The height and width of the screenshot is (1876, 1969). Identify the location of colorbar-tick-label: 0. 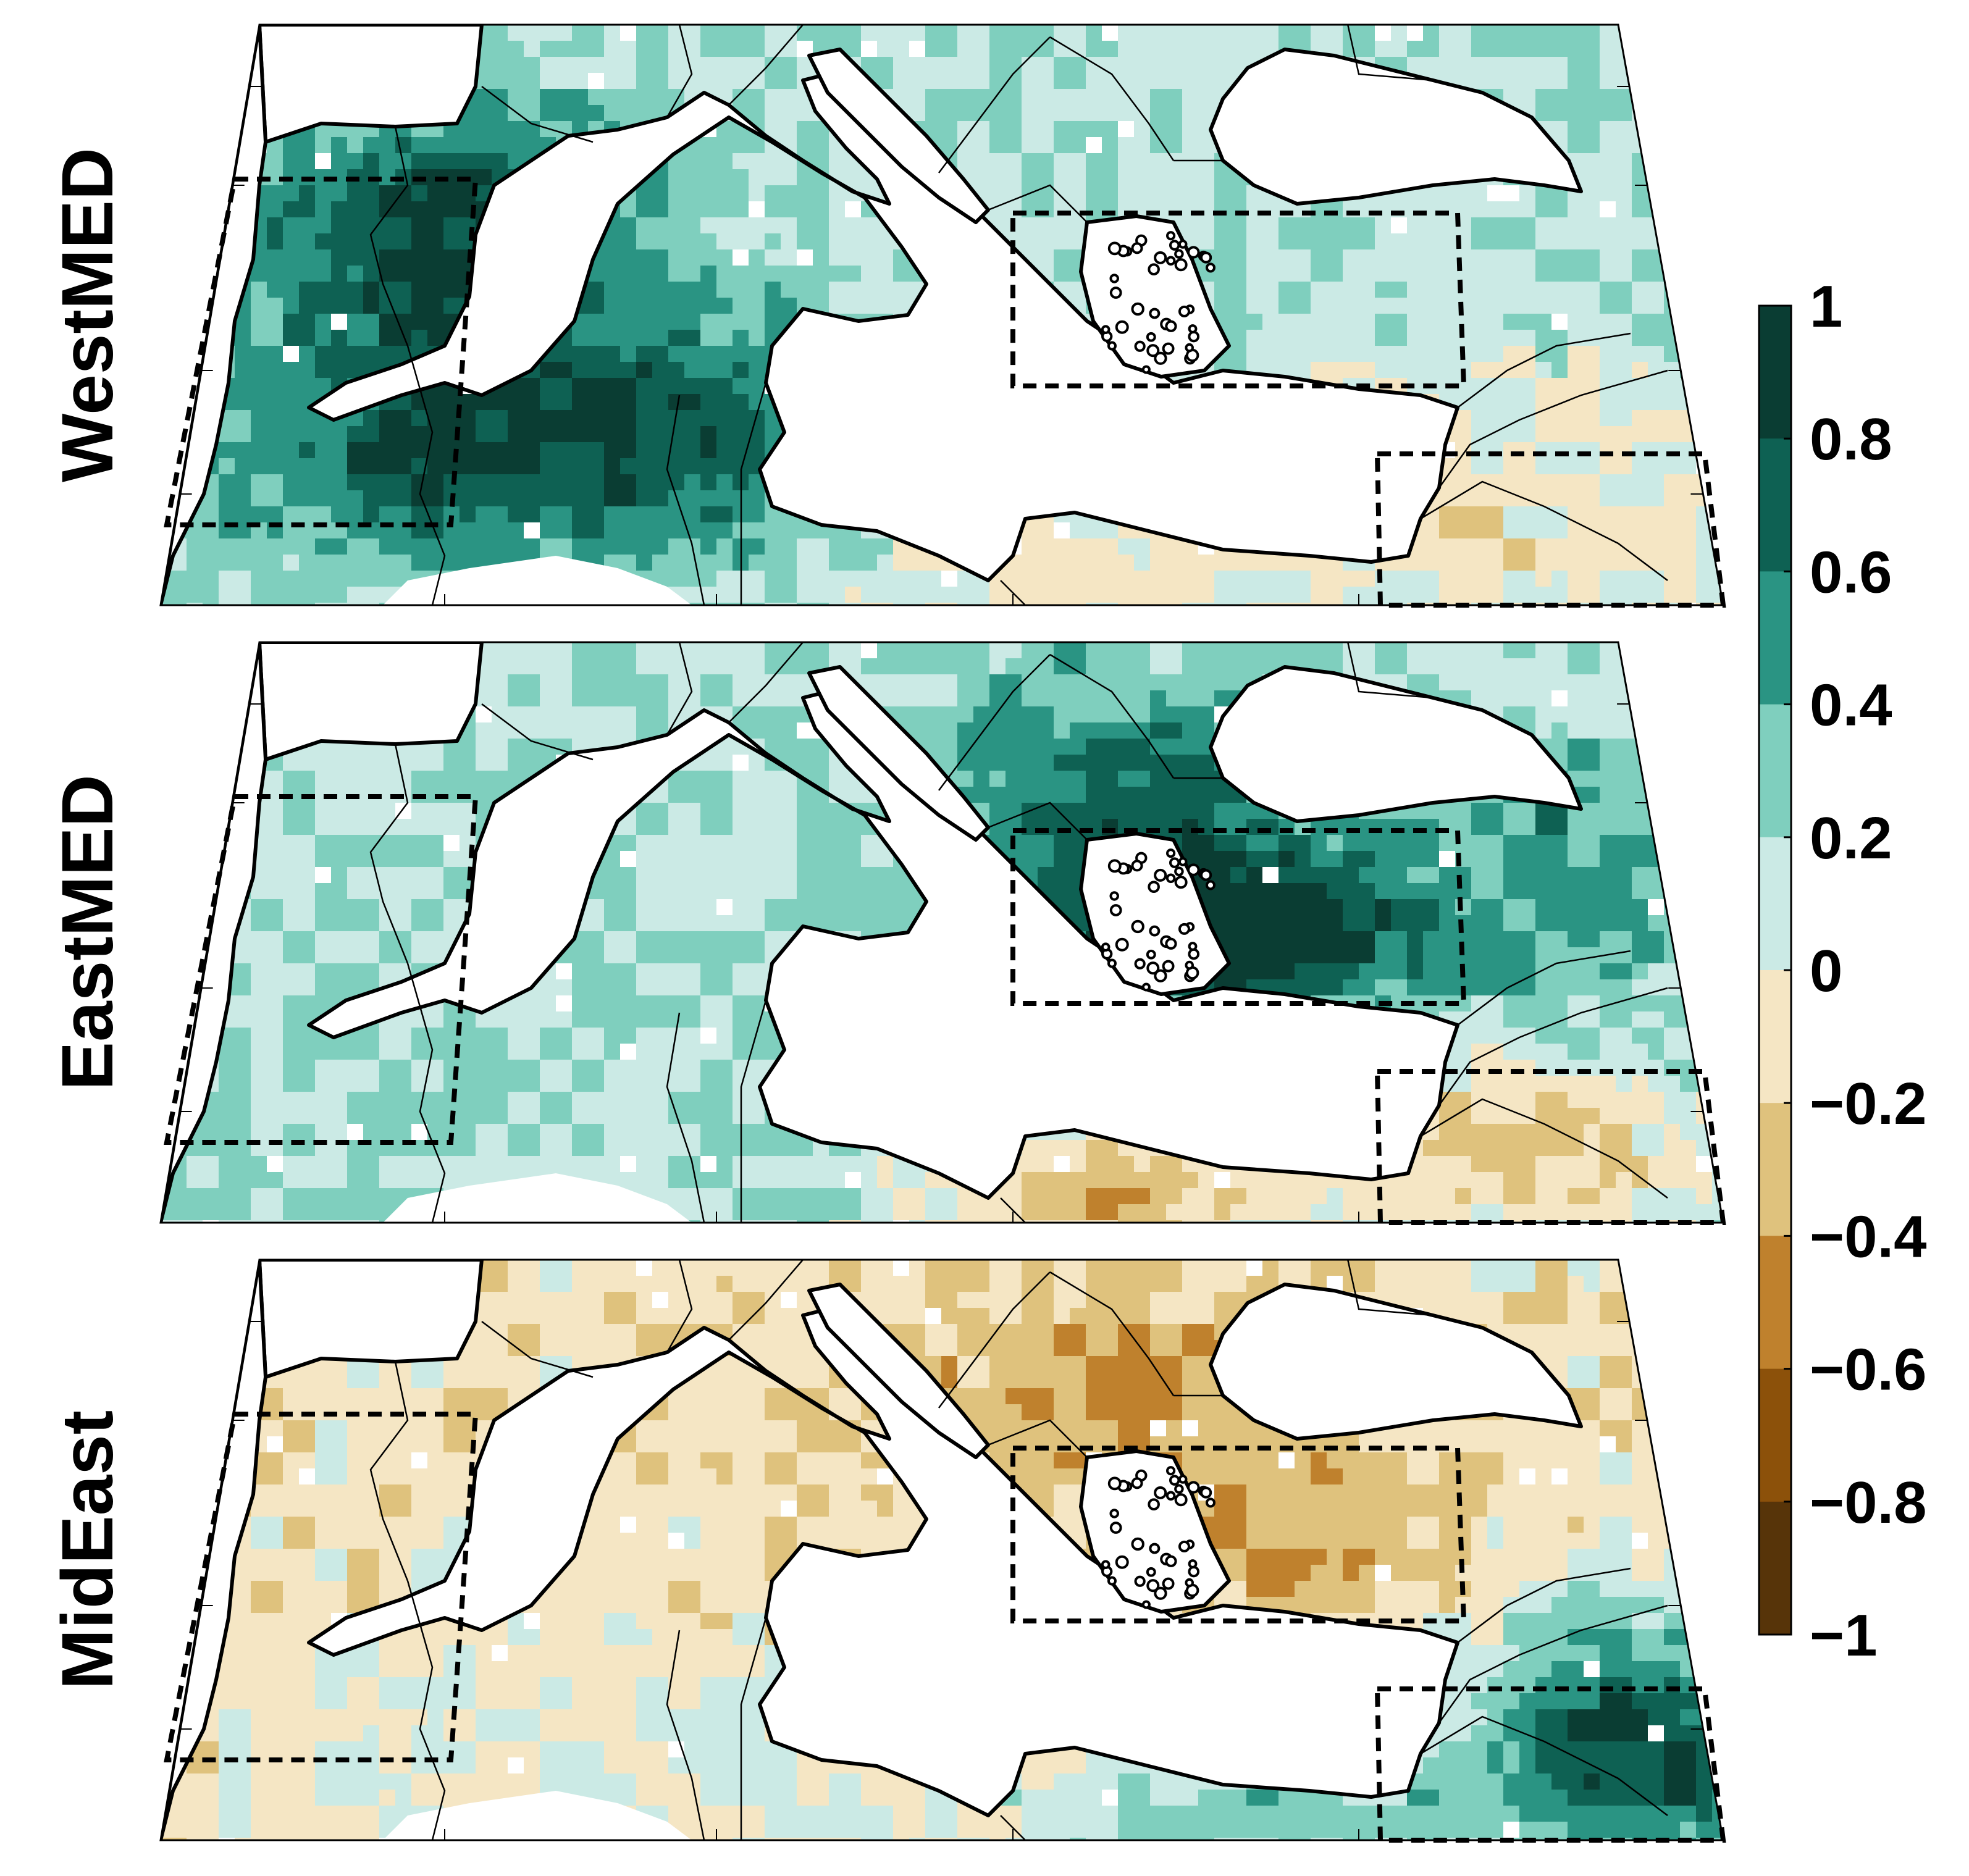
(1826, 971).